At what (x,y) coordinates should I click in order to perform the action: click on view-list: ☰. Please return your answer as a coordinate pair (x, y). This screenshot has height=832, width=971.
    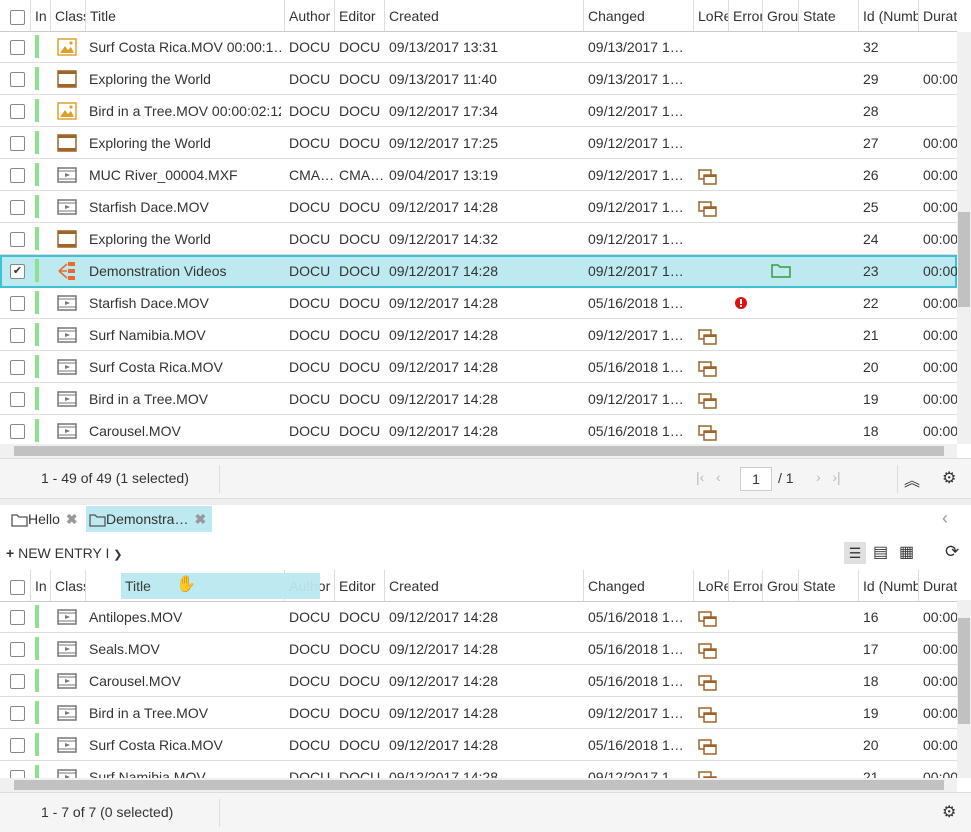
    Looking at the image, I should click on (855, 553).